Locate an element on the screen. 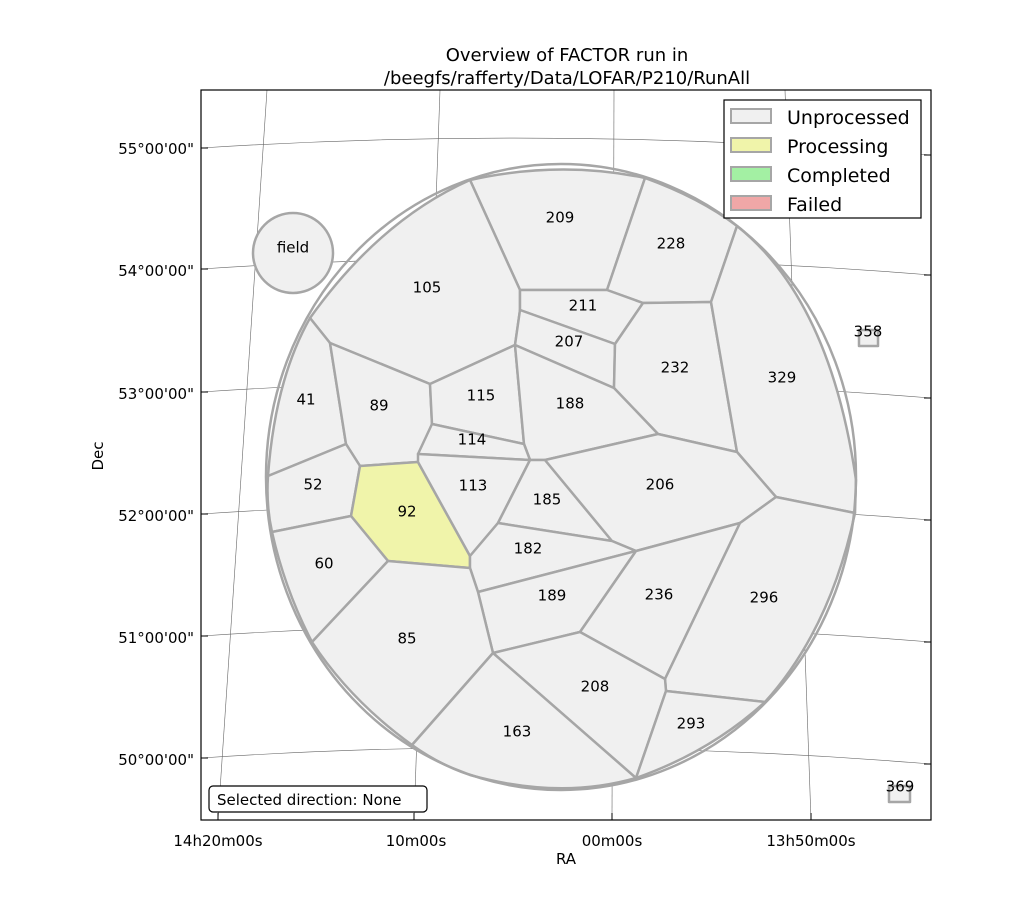 The image size is (1012, 912). ytick-label: 51°00'00" is located at coordinates (156, 638).